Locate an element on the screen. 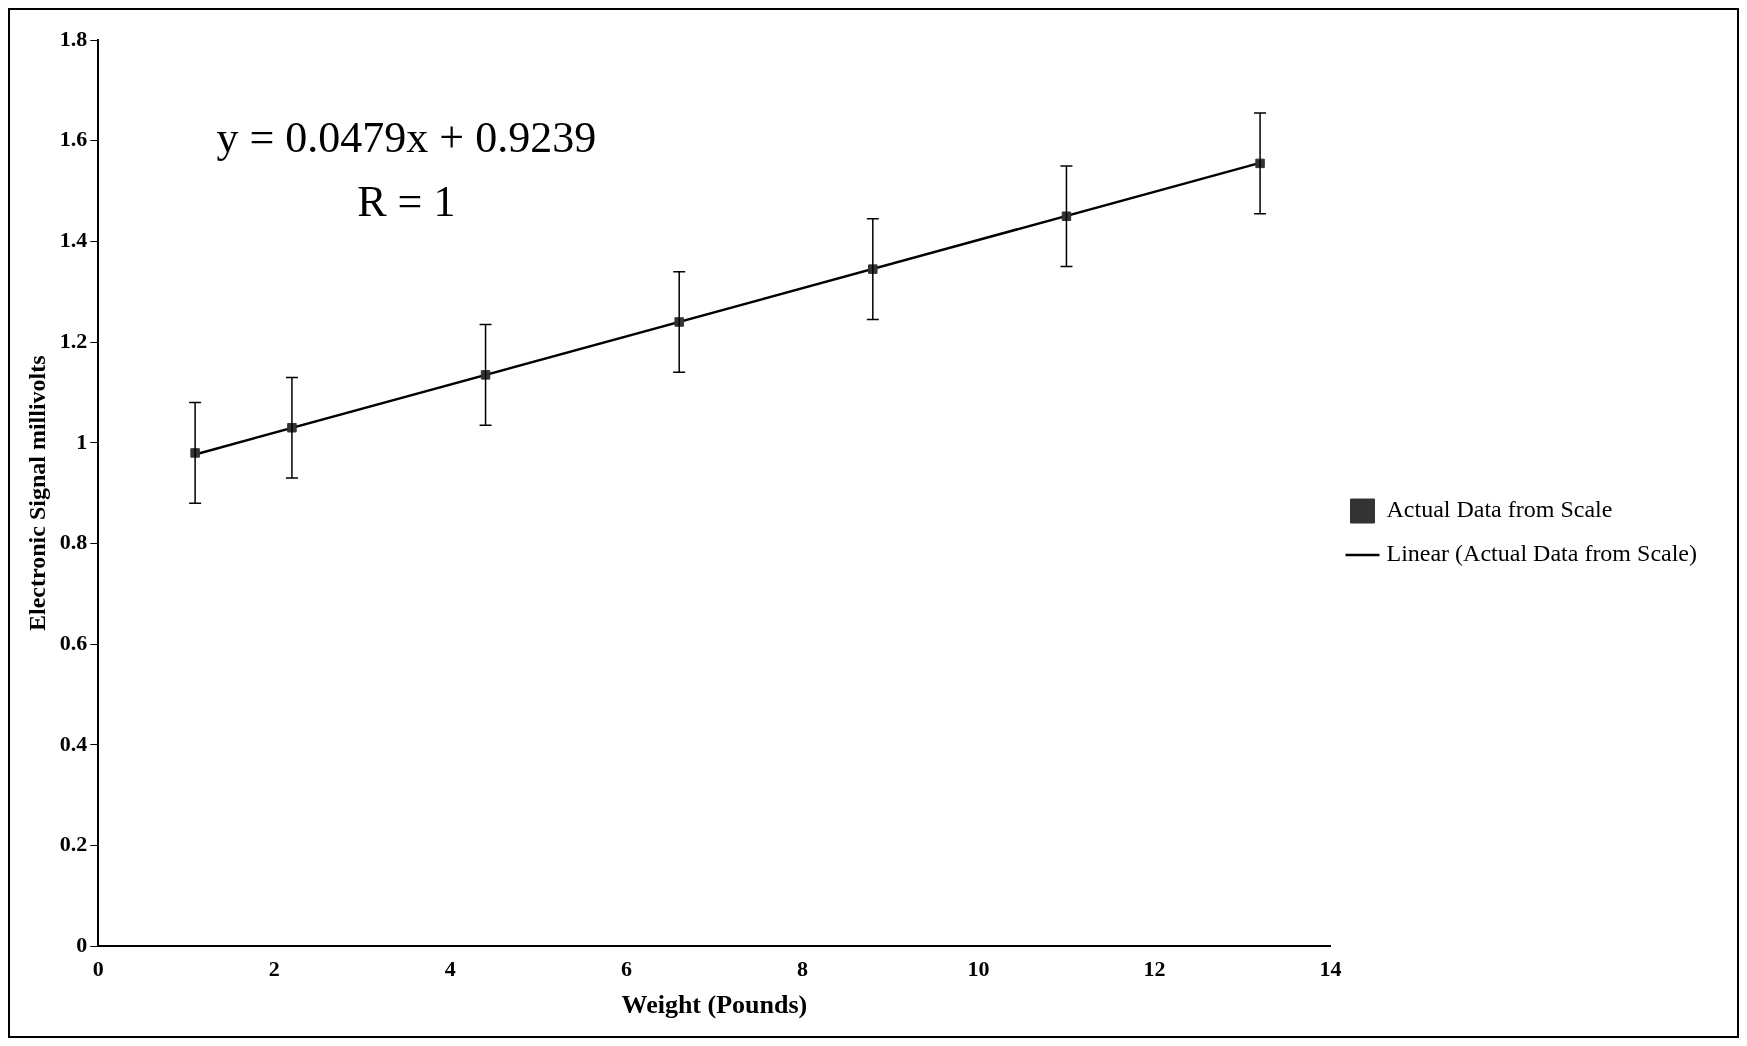 Image resolution: width=1747 pixels, height=1046 pixels. y-tick-label: 0.2 is located at coordinates (73, 844).